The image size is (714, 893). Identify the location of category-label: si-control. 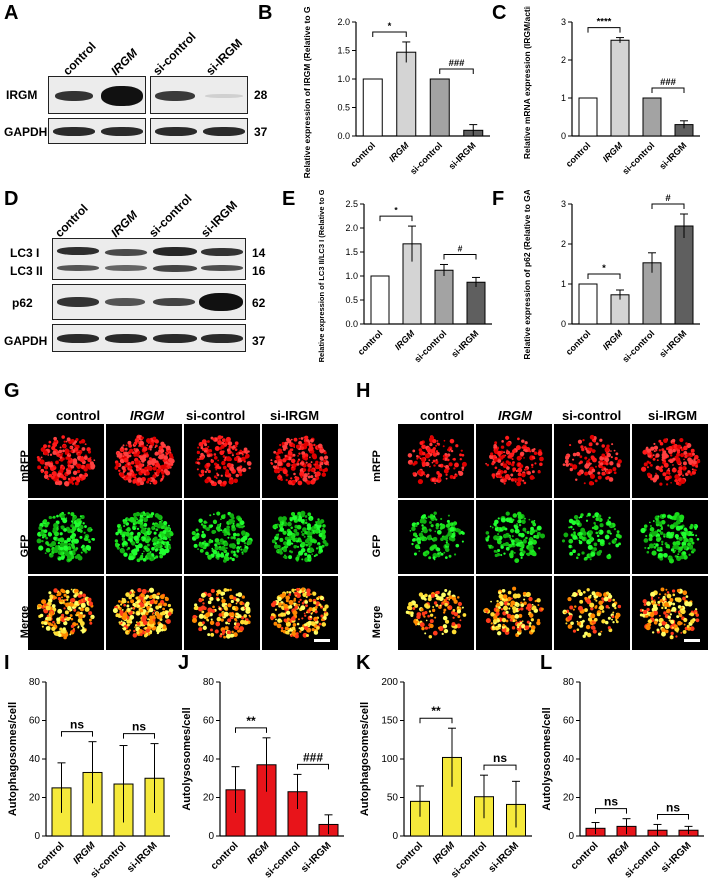
(426, 158).